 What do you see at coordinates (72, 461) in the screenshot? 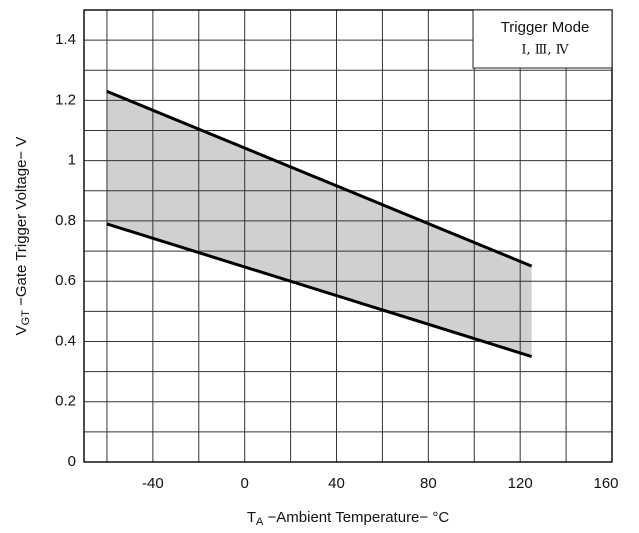
I see `y-tick-label: 0` at bounding box center [72, 461].